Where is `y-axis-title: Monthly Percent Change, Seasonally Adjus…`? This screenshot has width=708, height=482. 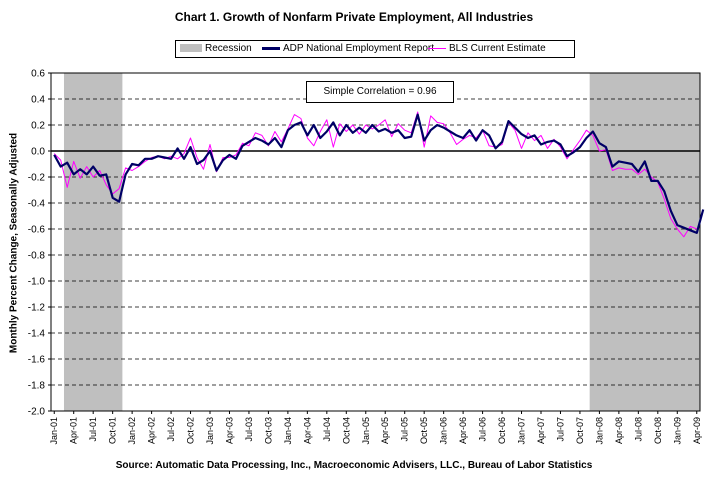 y-axis-title: Monthly Percent Change, Seasonally Adjus… is located at coordinates (14, 243).